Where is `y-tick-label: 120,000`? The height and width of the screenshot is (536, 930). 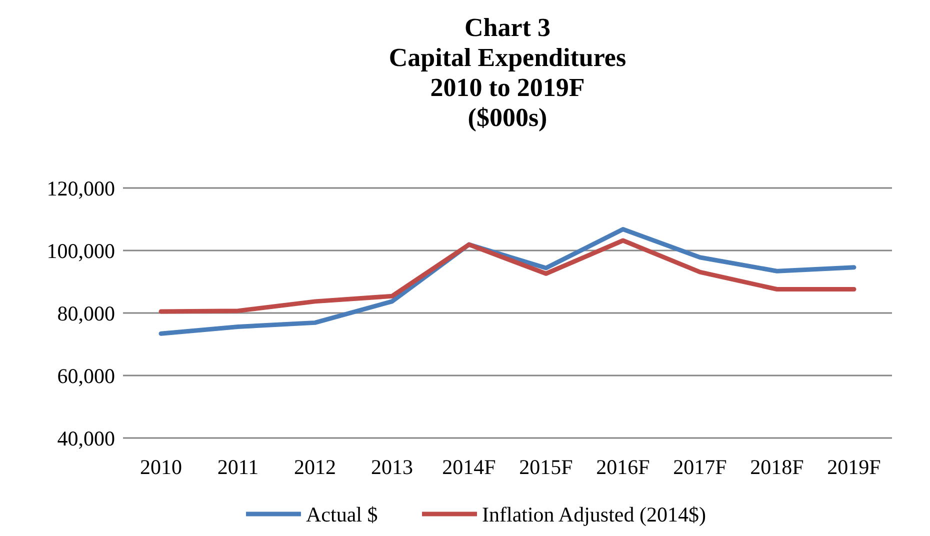 y-tick-label: 120,000 is located at coordinates (80, 188).